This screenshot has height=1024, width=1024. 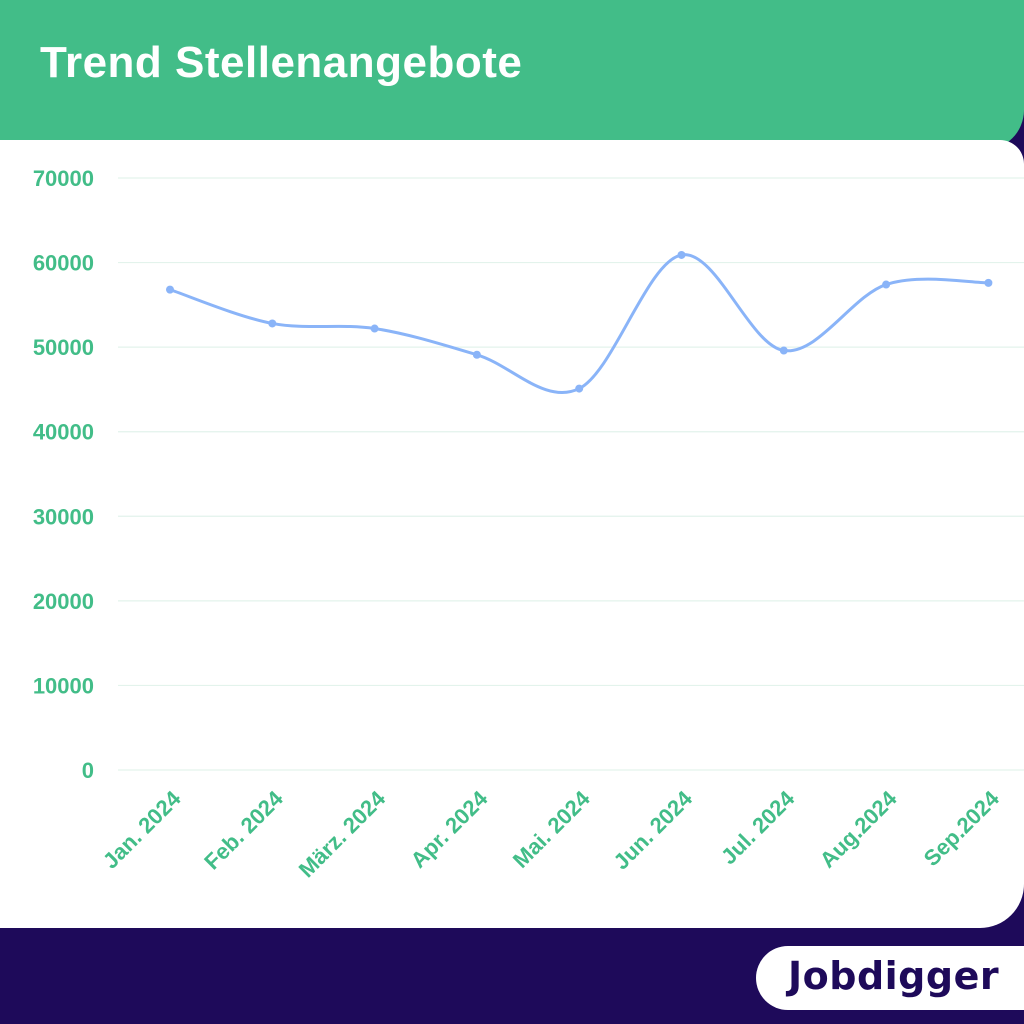 What do you see at coordinates (449, 828) in the screenshot?
I see `x-tick-label: Apr. 2024` at bounding box center [449, 828].